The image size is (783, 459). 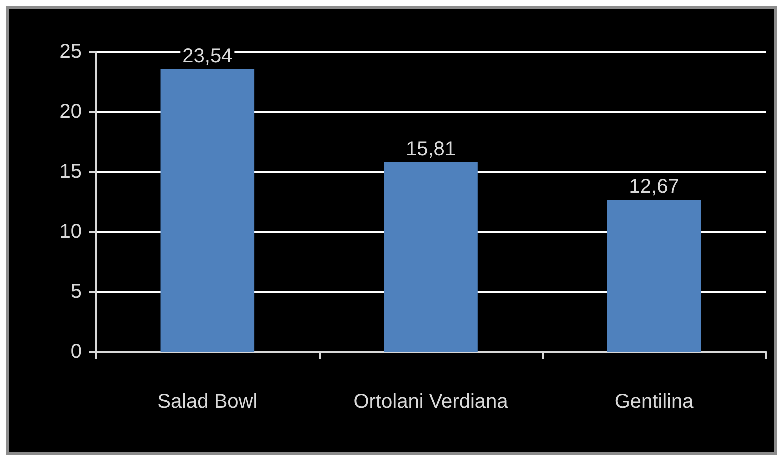 What do you see at coordinates (76, 352) in the screenshot?
I see `y-tick-label: 0` at bounding box center [76, 352].